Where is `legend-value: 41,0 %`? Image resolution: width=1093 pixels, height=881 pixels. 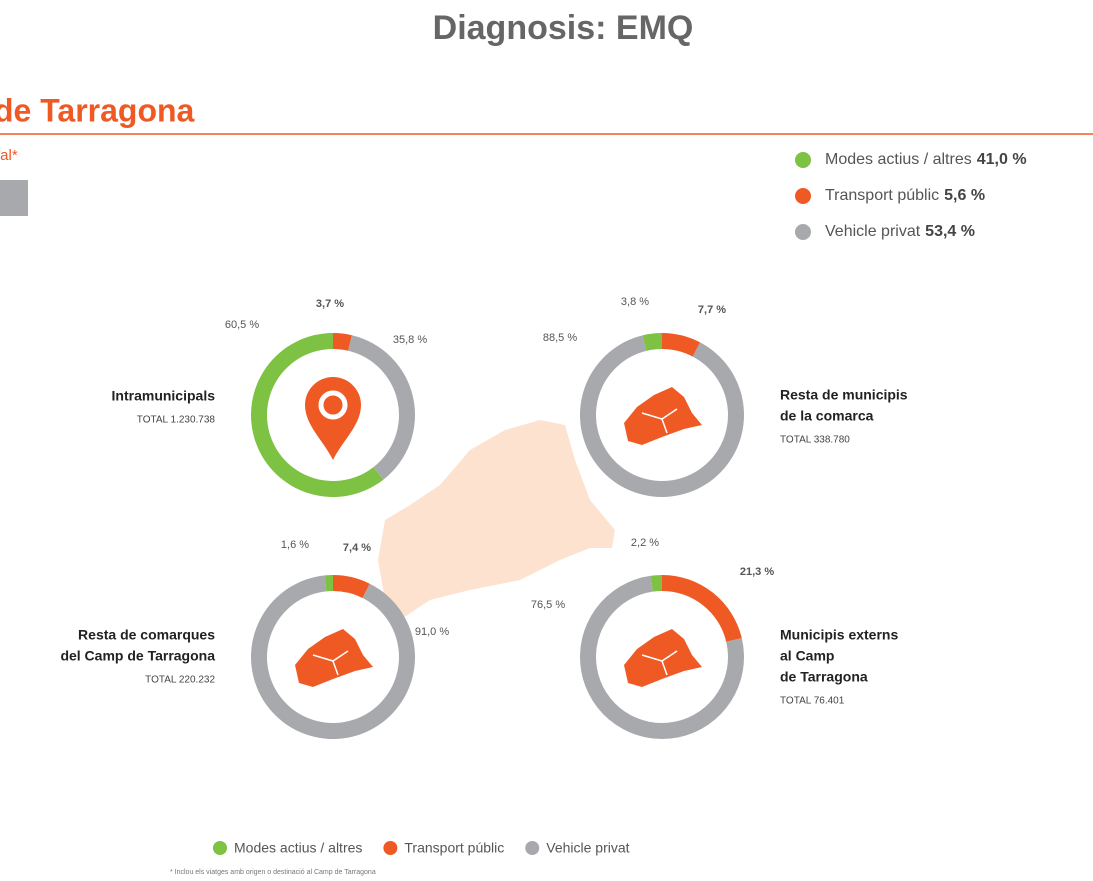
legend-value: 41,0 % is located at coordinates (1002, 159).